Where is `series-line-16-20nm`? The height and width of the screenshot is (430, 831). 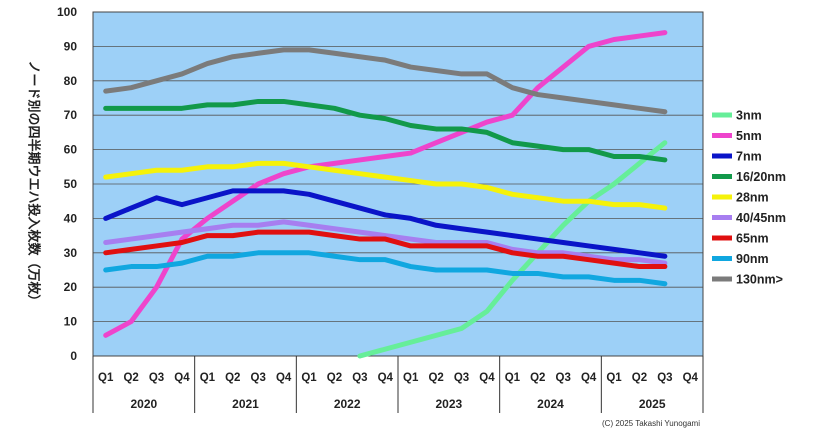
series-line-16-20nm is located at coordinates (385, 130).